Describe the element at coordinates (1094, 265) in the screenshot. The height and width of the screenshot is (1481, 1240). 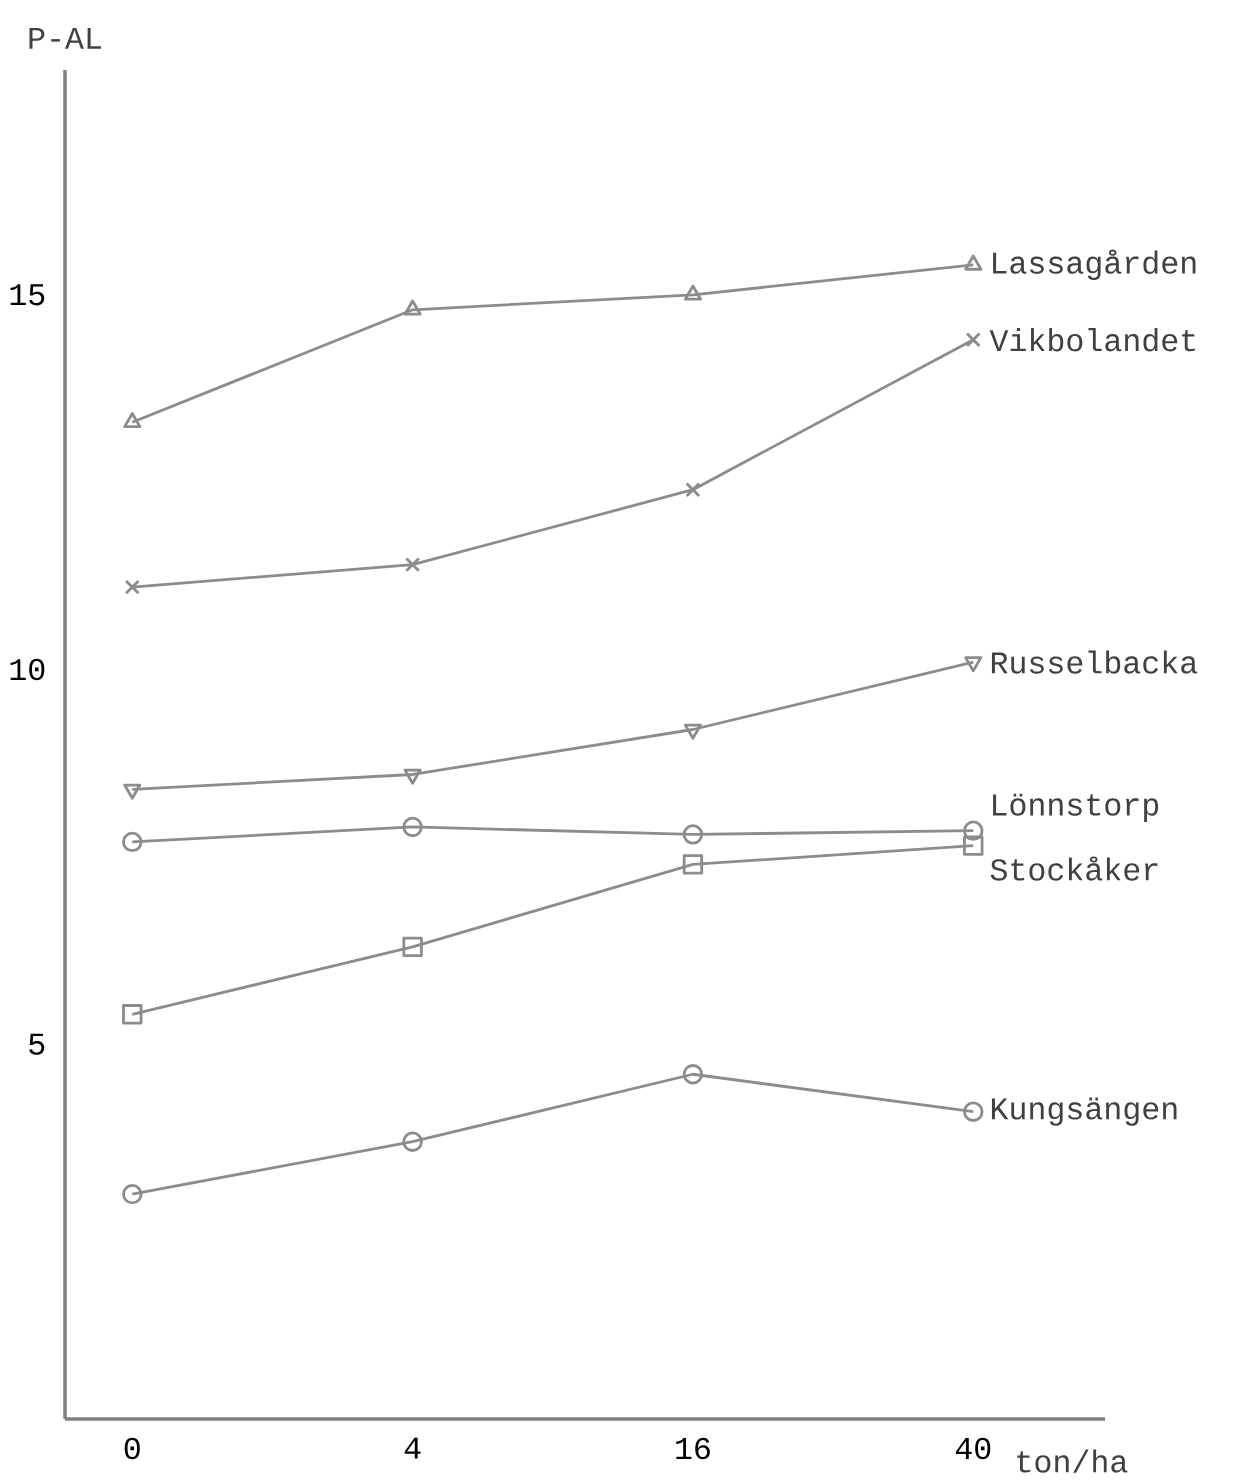
I see `series-label: Lassagården` at that location.